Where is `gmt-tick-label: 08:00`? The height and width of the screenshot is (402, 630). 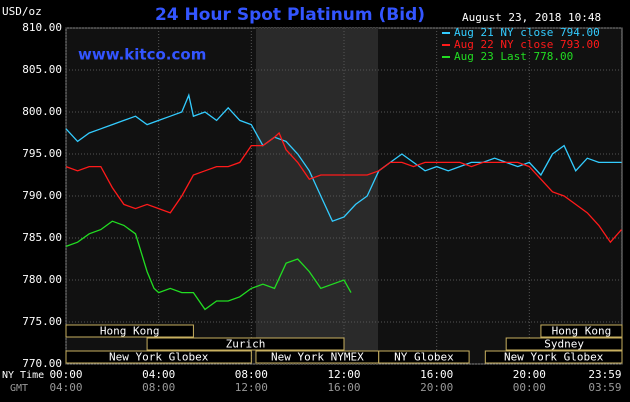
gmt-tick-label: 08:00 is located at coordinates (158, 387).